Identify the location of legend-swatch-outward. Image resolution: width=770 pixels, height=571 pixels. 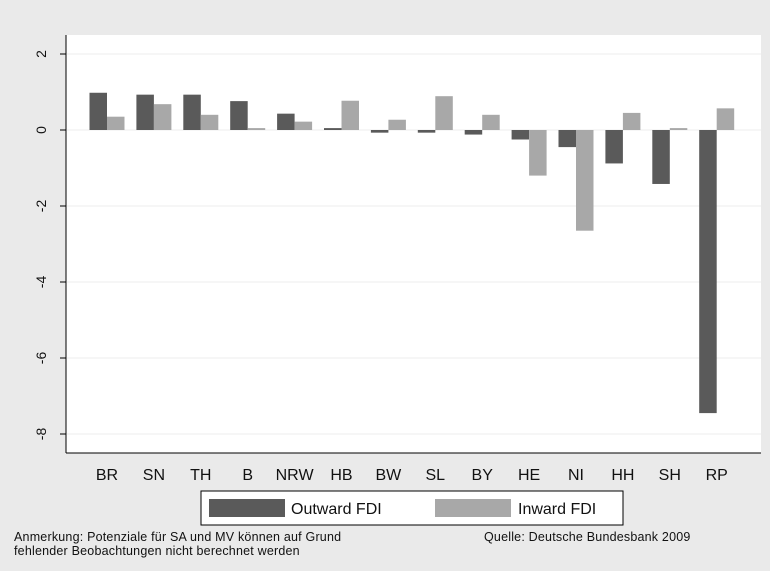
(247, 508).